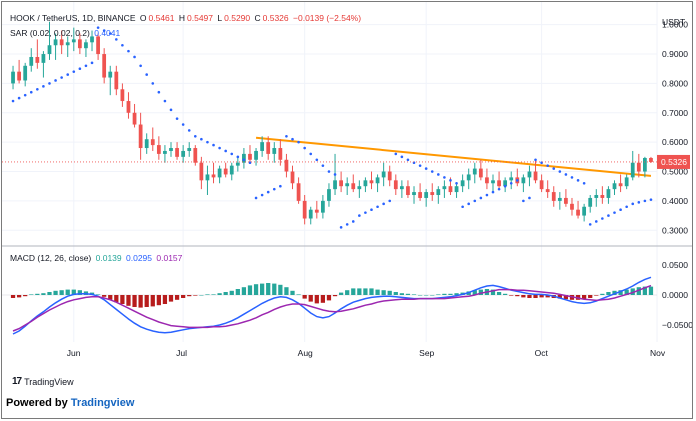 The width and height of the screenshot is (696, 421). I want to click on price-axis-unit: USDT, so click(673, 22).